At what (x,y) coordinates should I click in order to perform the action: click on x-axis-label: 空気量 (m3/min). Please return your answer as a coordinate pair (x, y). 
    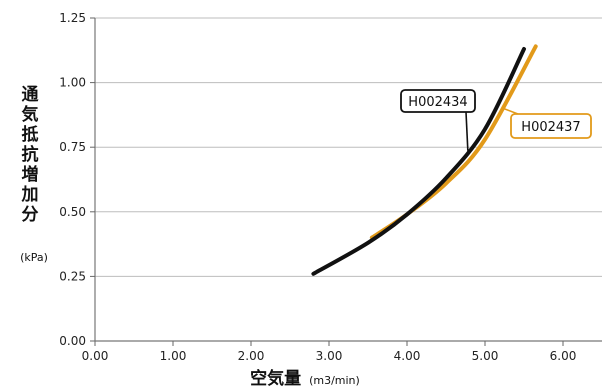
    Looking at the image, I should click on (305, 377).